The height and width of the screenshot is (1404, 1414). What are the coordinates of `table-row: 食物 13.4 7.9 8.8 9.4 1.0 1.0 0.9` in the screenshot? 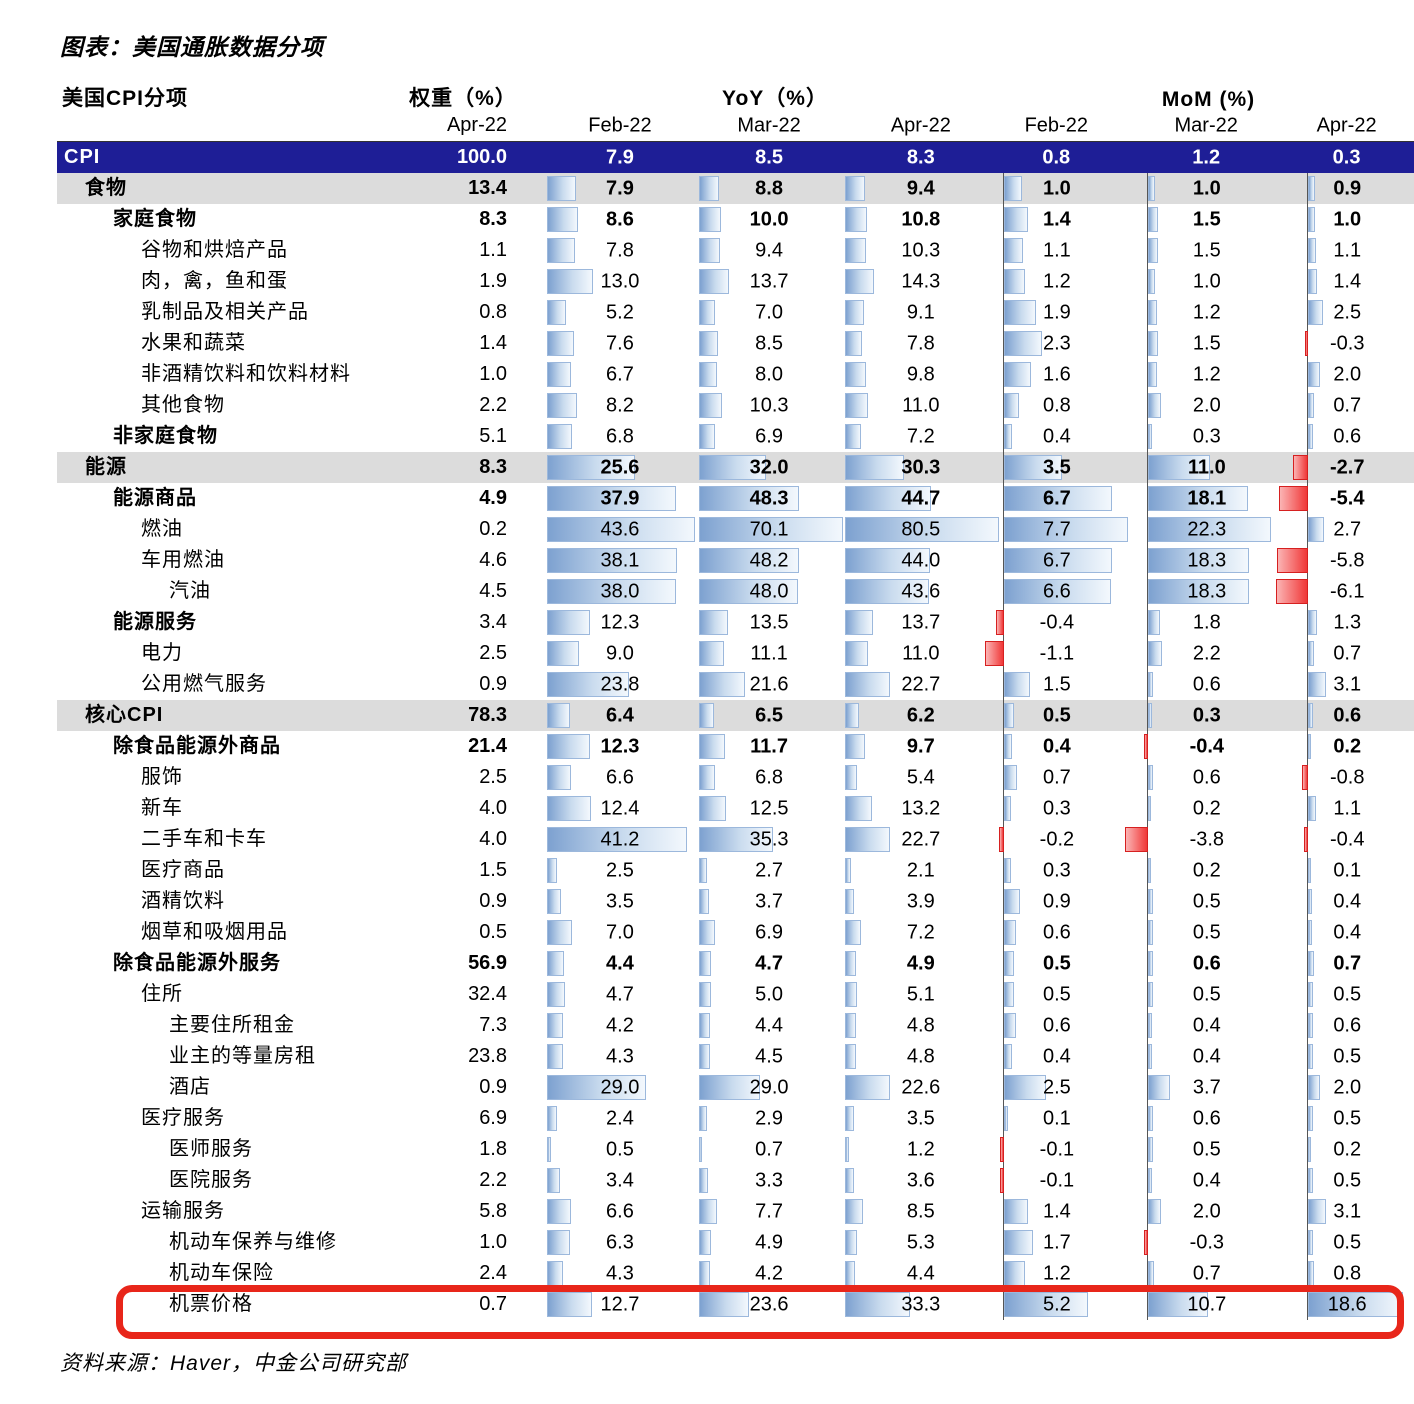 It's located at (735, 188).